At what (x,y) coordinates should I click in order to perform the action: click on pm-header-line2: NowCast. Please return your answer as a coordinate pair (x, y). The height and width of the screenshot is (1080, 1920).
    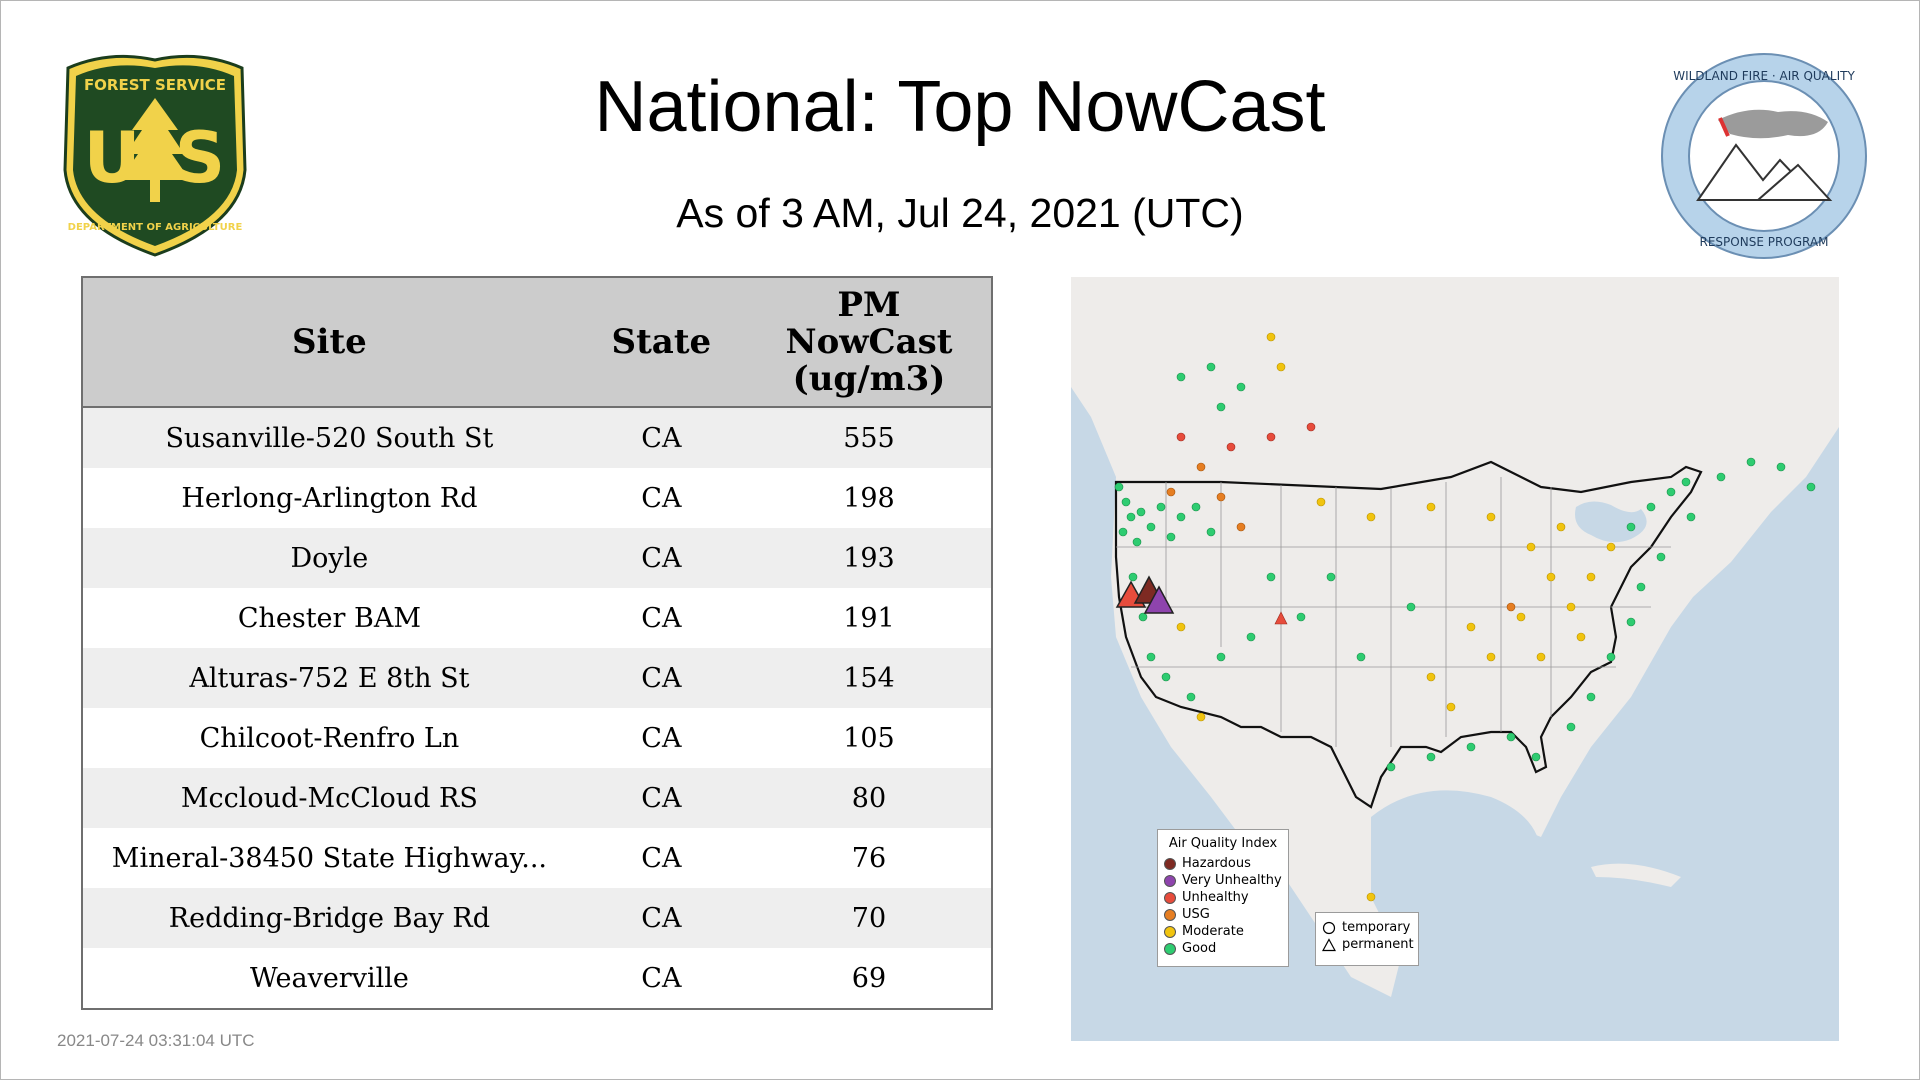
    Looking at the image, I should click on (869, 341).